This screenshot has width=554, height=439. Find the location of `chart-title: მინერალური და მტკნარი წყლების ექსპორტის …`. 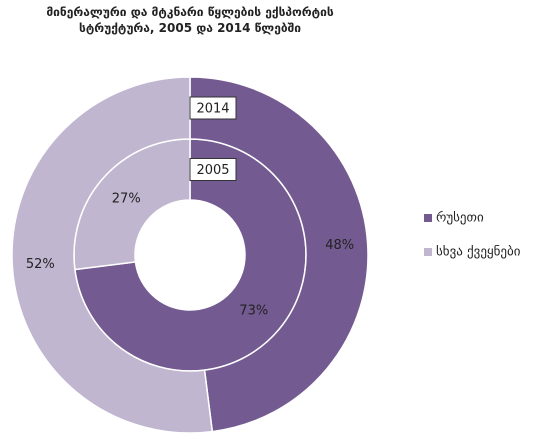

chart-title: მინერალური და მტკნარი წყლების ექსპორტის … is located at coordinates (190, 20).